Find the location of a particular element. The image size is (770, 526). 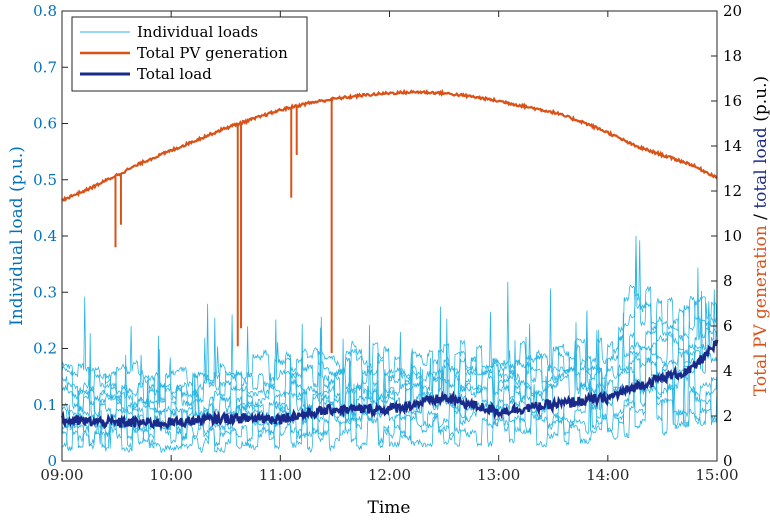

x-tick-label: 15:00 is located at coordinates (716, 475).